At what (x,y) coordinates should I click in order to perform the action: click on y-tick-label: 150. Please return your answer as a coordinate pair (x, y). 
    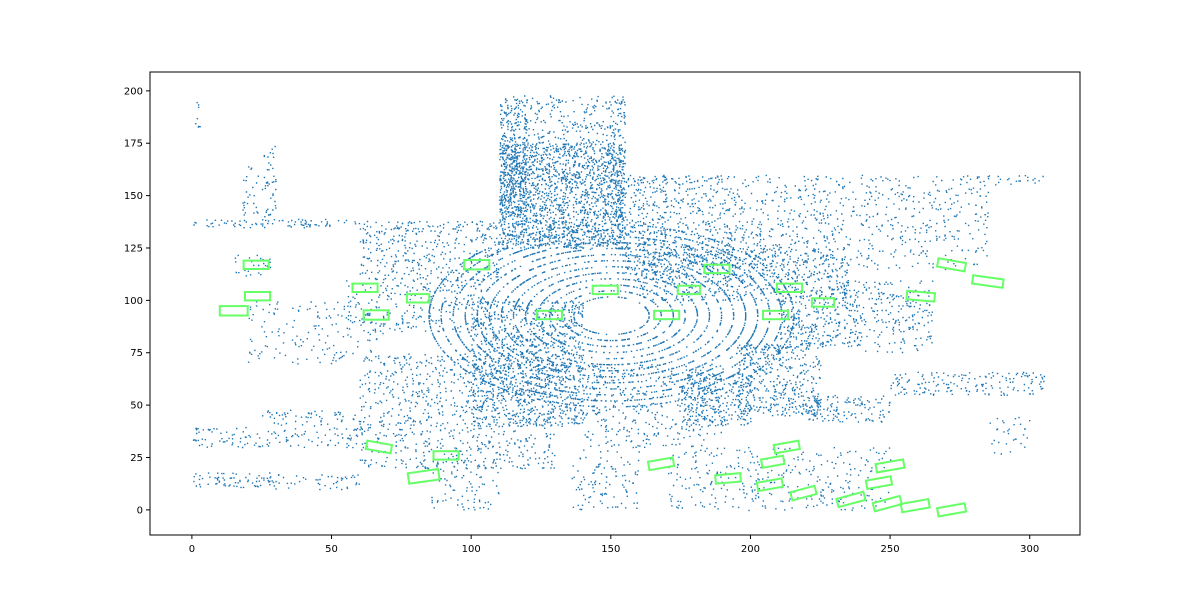
    Looking at the image, I should click on (133, 196).